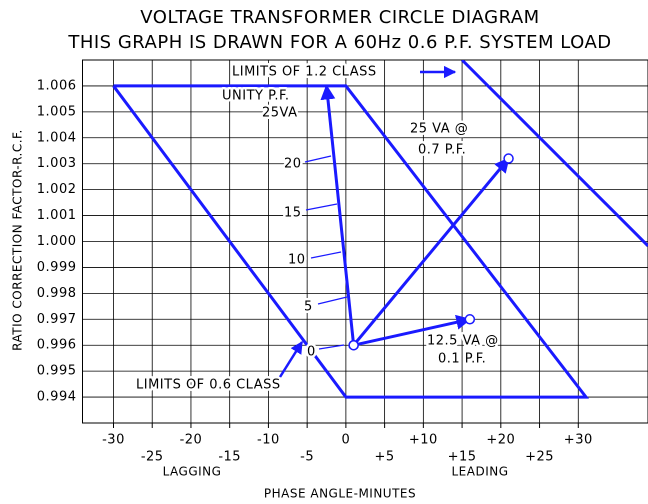 This screenshot has width=648, height=504. What do you see at coordinates (539, 457) in the screenshot?
I see `x-tick-label: +25` at bounding box center [539, 457].